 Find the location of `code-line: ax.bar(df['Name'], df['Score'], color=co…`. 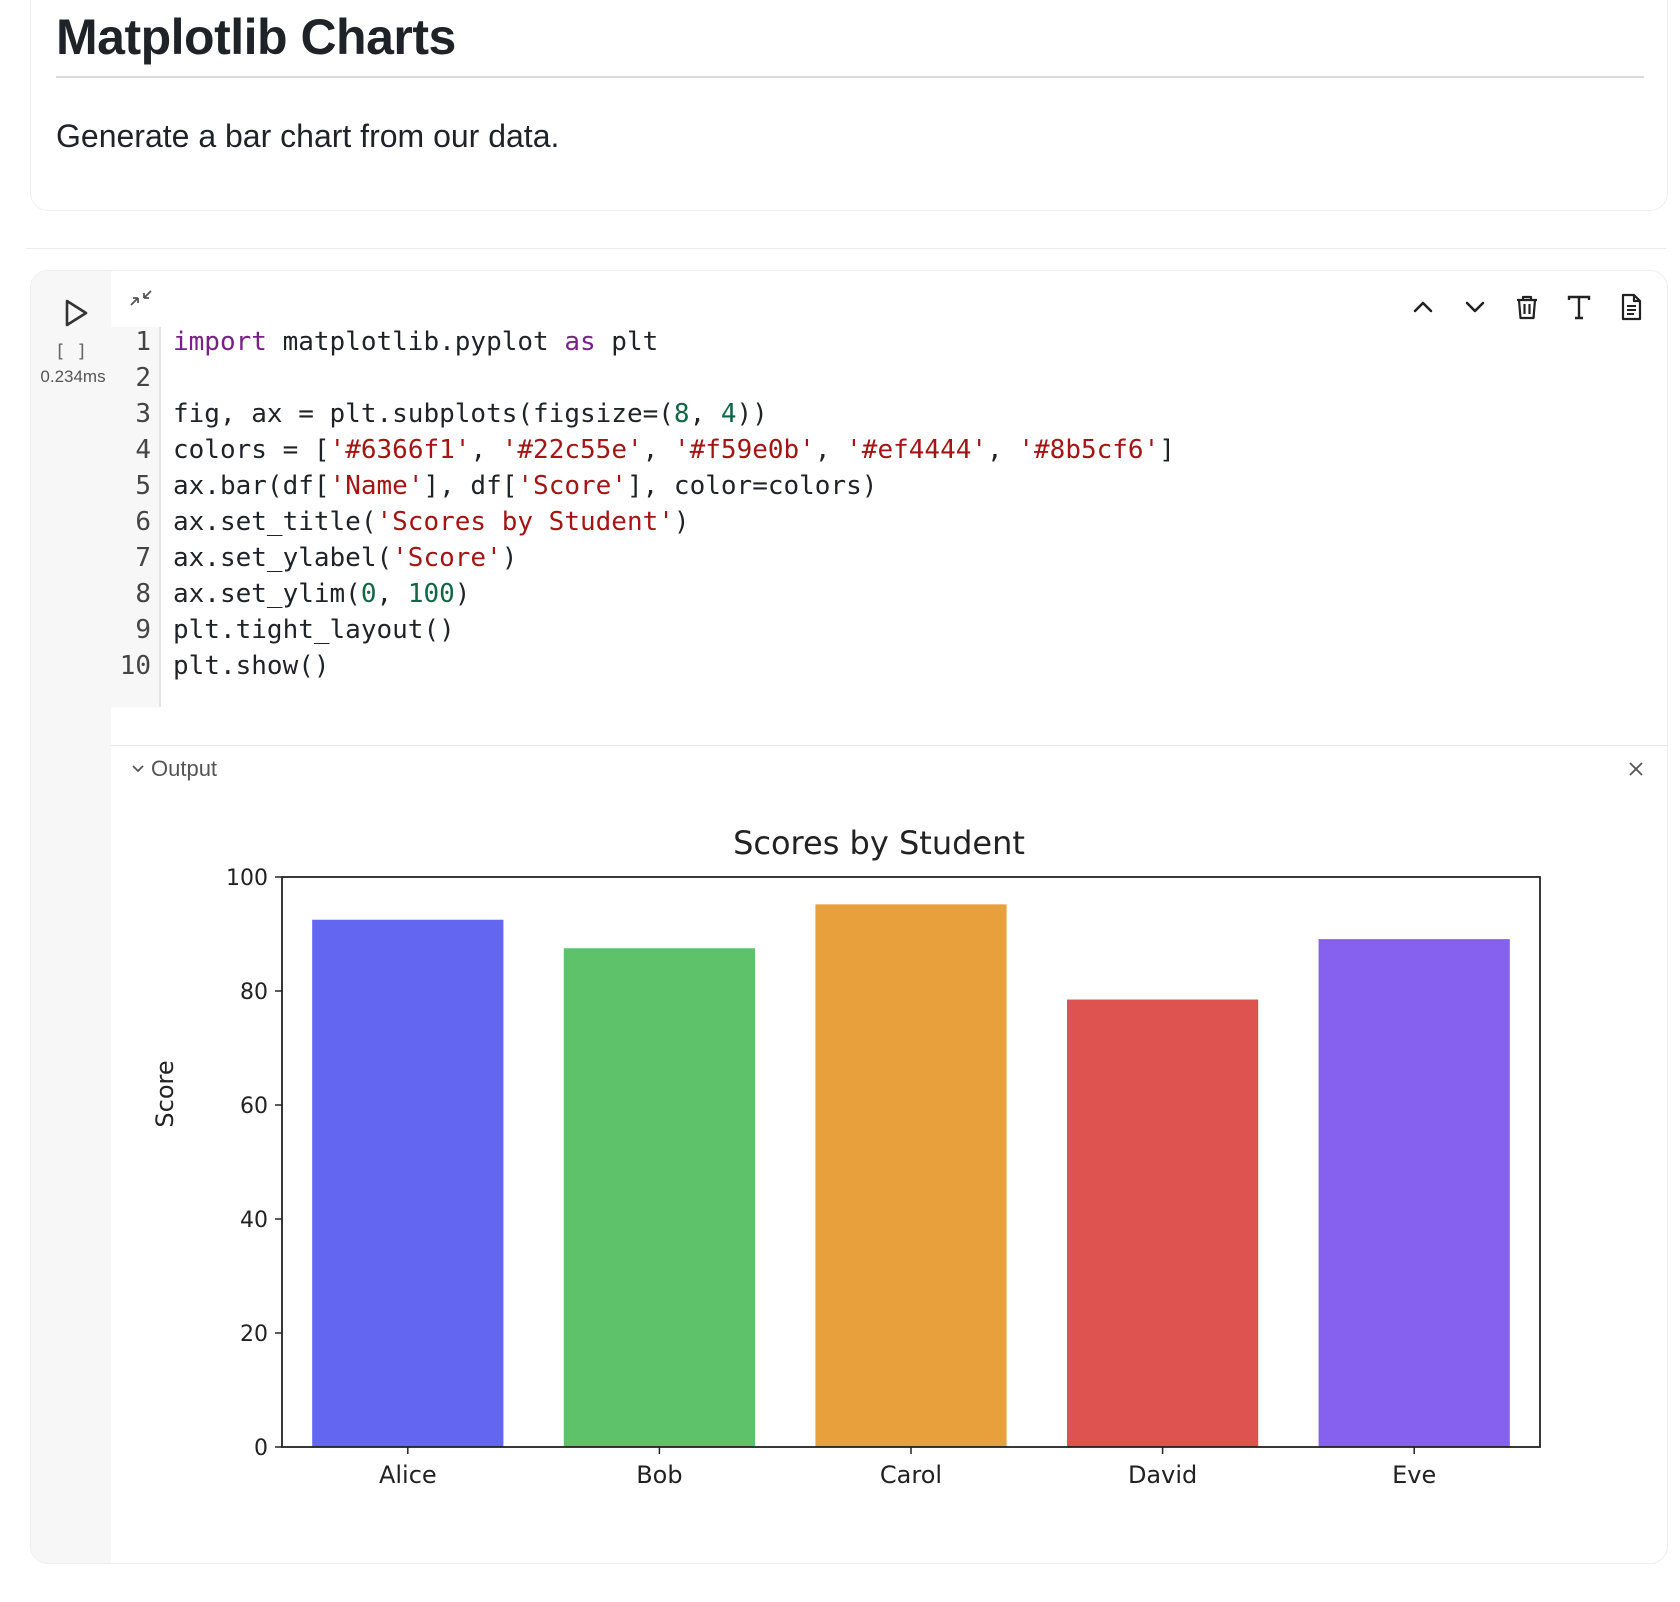

code-line: ax.bar(df['Name'], df['Score'], color=co… is located at coordinates (525, 486).